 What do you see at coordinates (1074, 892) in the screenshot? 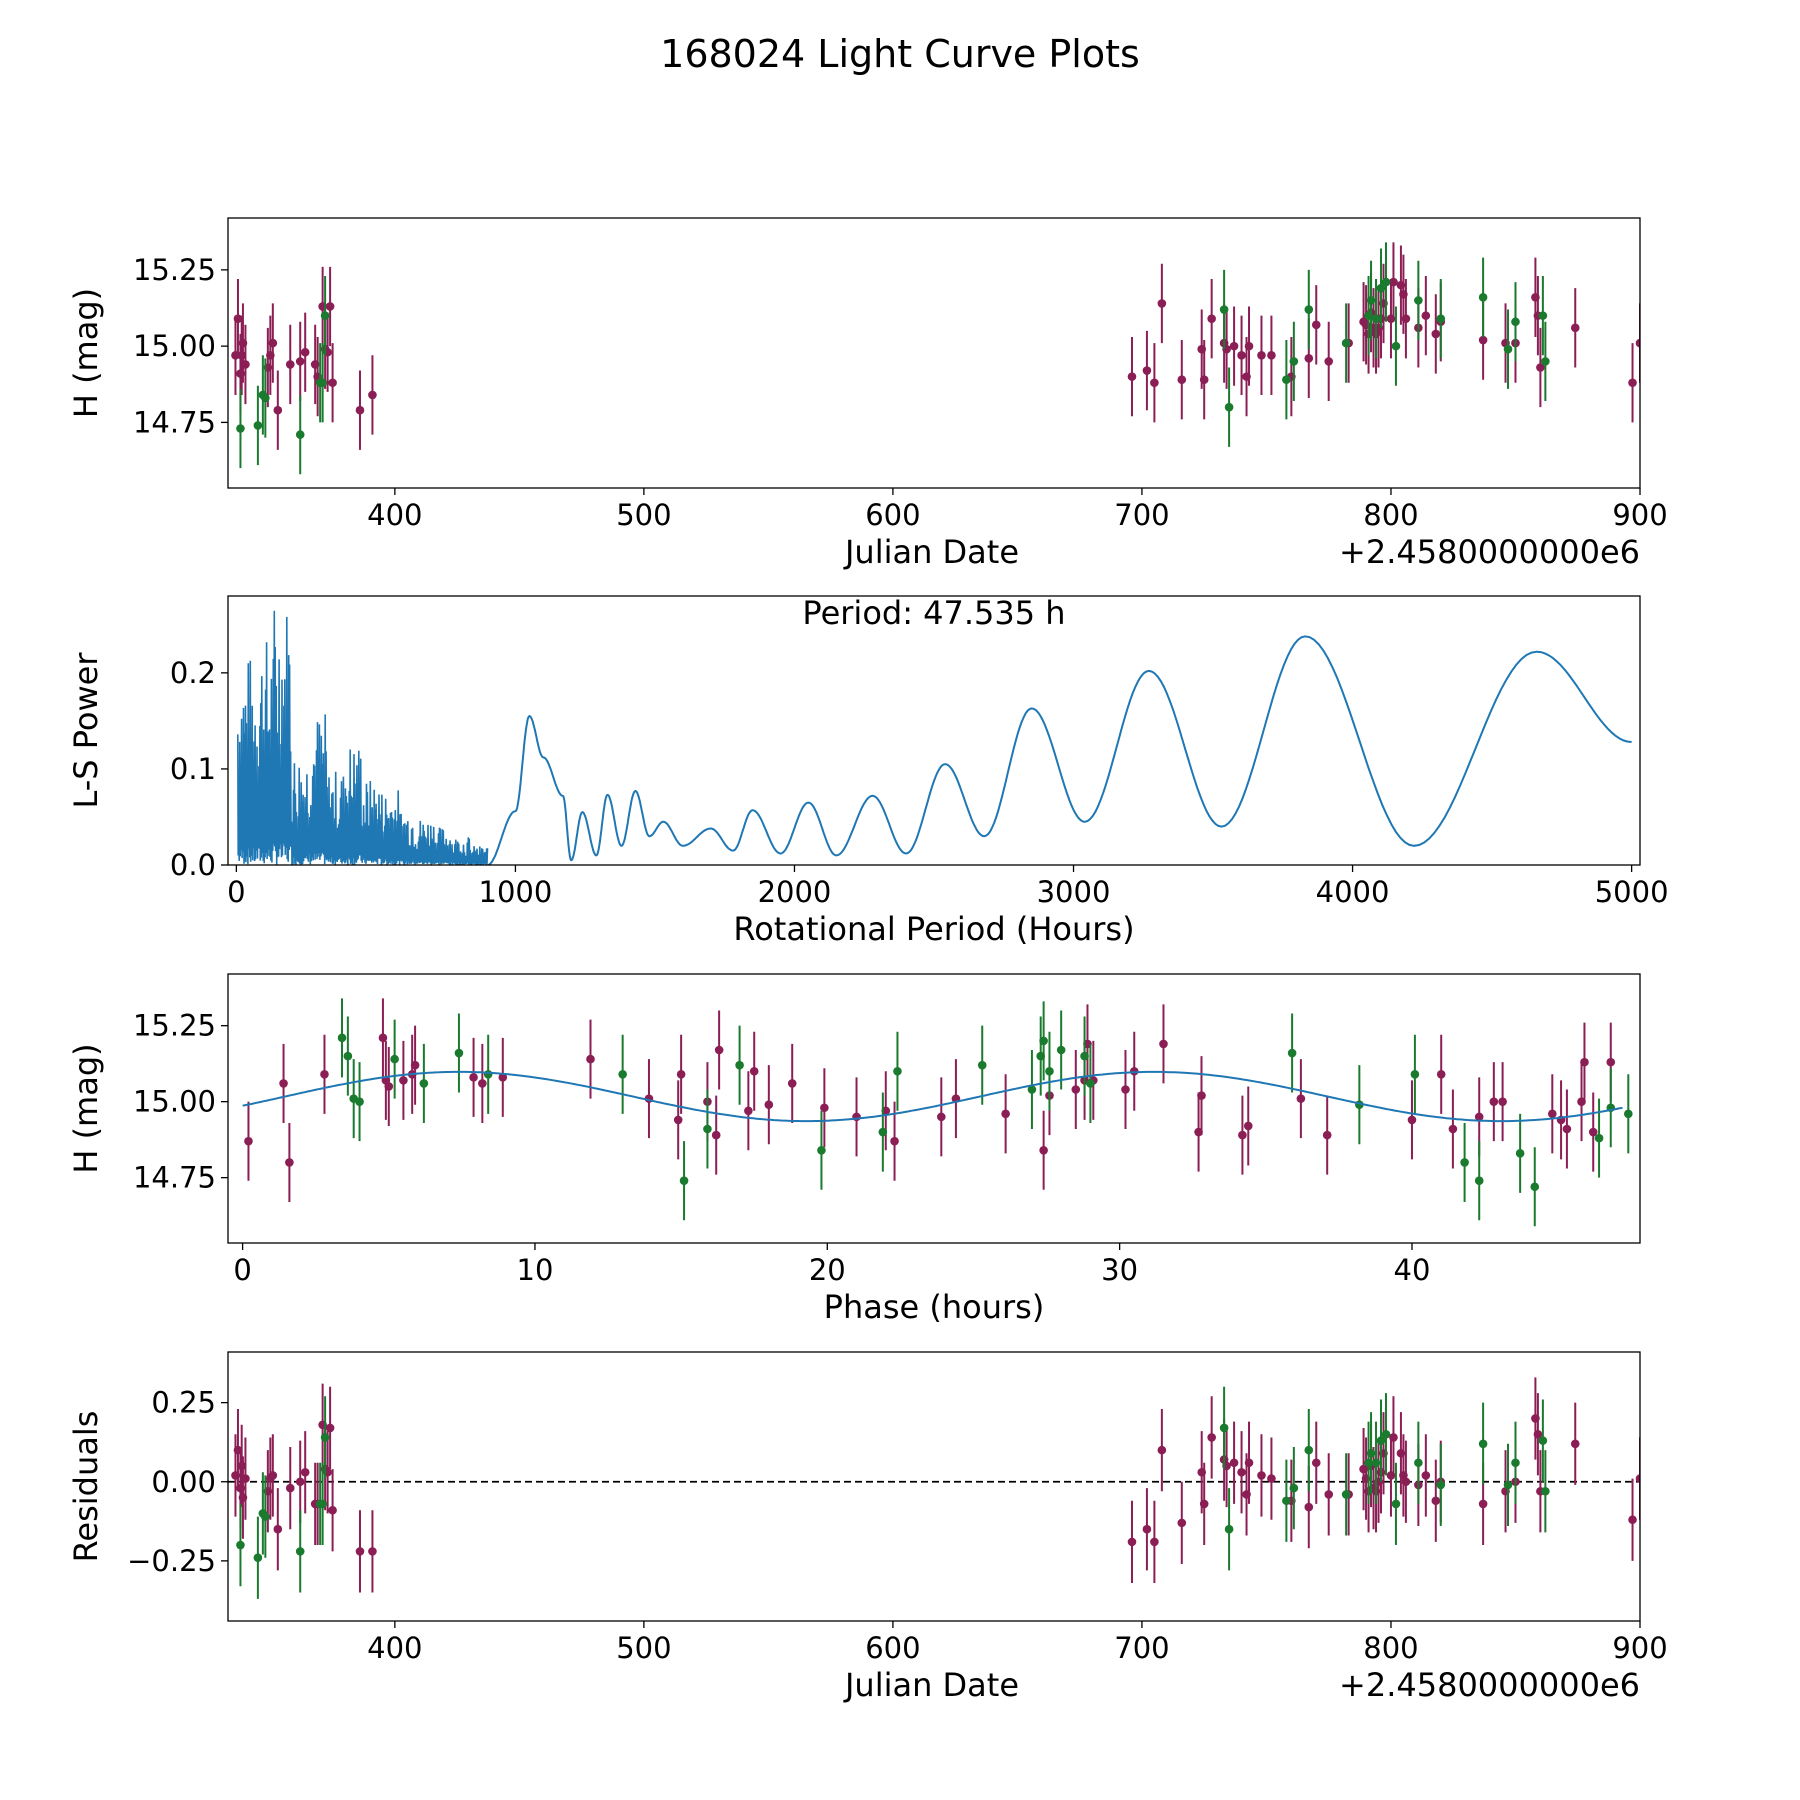
I see `x-tick-label: 3000` at bounding box center [1074, 892].